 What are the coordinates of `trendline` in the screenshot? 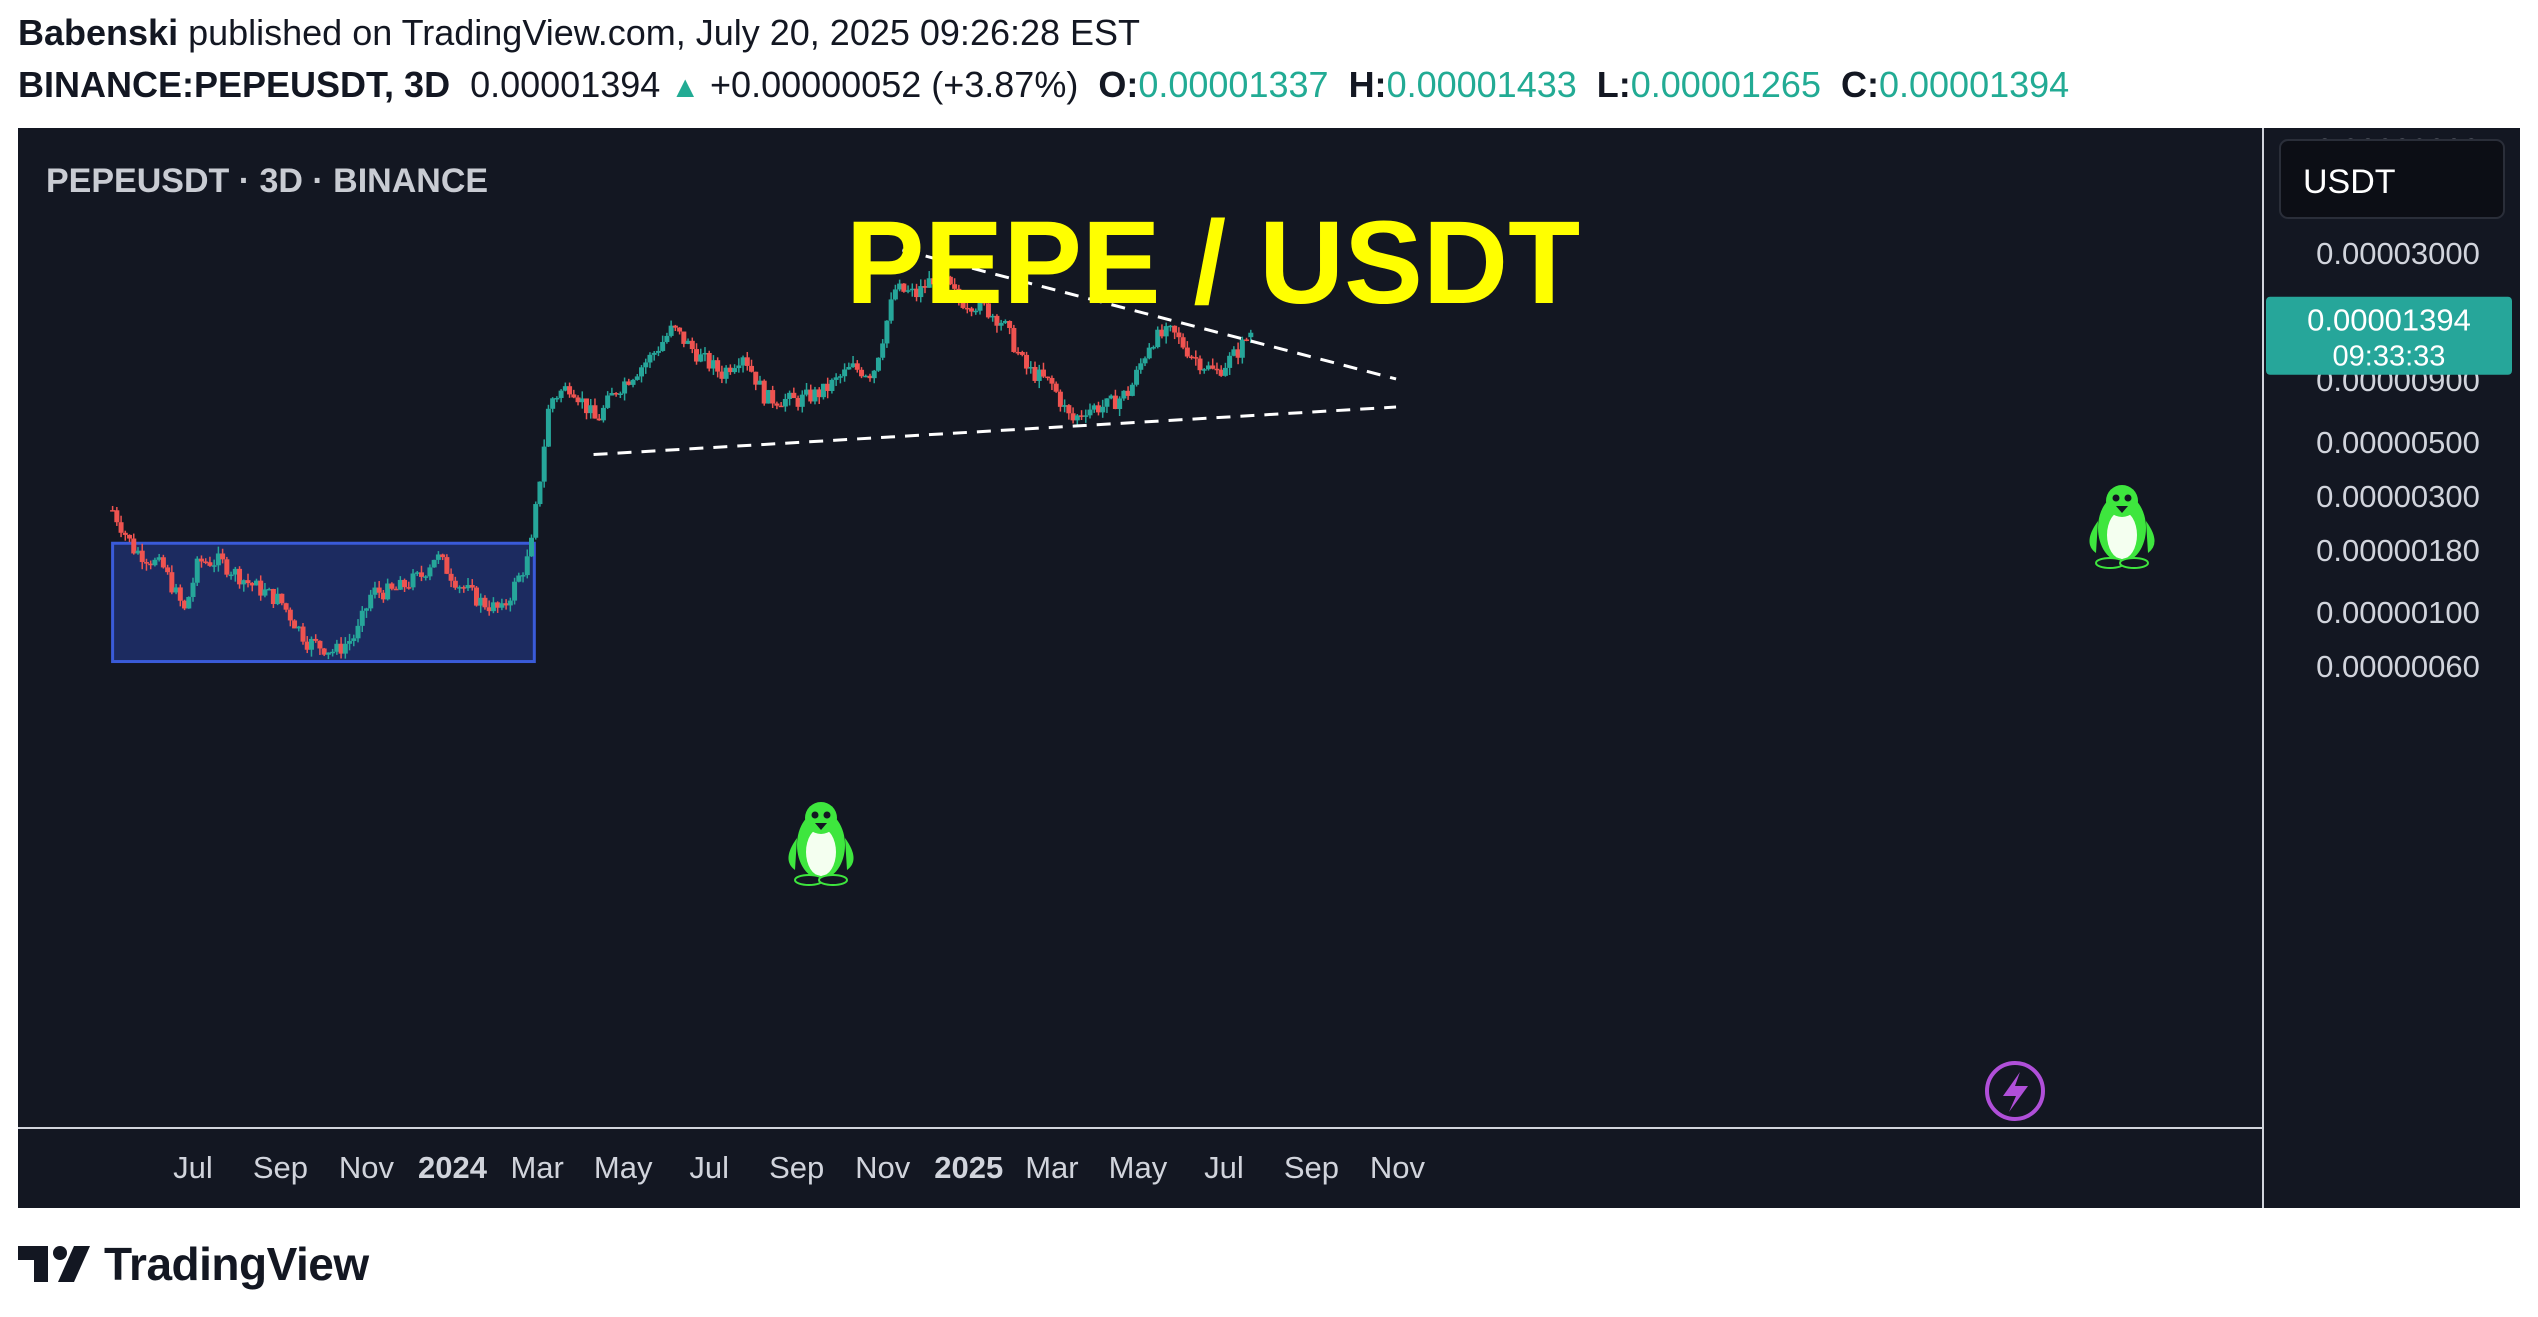 It's located at (995, 431).